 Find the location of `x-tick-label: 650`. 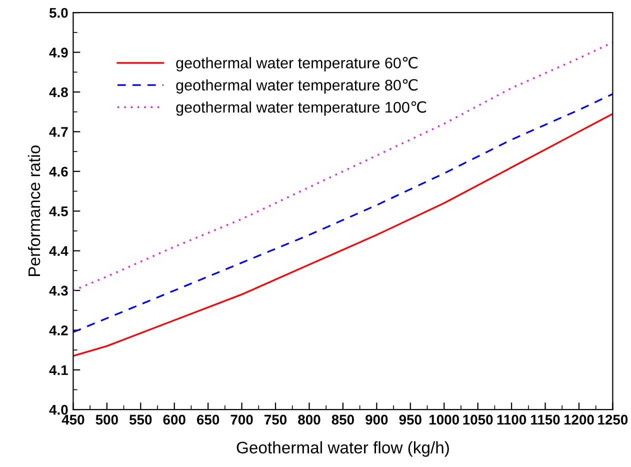

x-tick-label: 650 is located at coordinates (208, 419).